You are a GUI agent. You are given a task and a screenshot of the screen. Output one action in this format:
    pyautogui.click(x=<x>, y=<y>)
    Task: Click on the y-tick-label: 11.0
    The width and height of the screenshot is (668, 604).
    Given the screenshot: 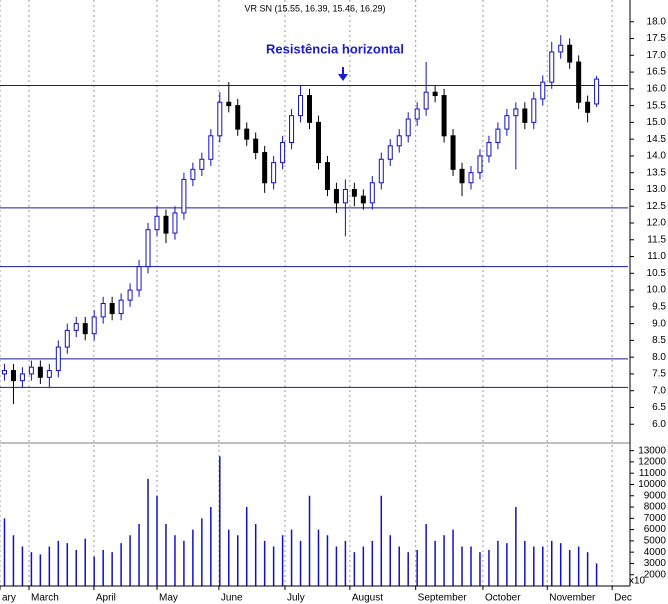 What is the action you would take?
    pyautogui.click(x=656, y=256)
    